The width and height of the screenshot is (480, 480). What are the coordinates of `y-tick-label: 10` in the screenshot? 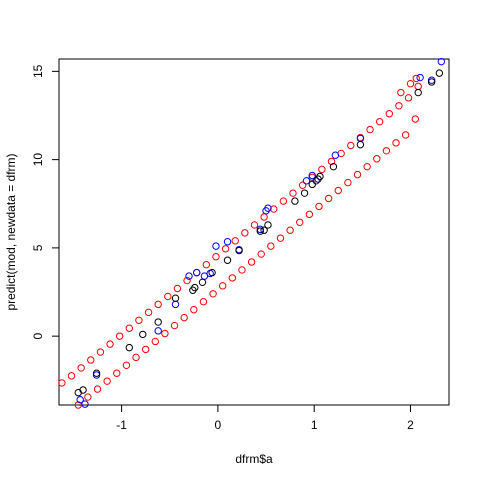 It's located at (38, 160).